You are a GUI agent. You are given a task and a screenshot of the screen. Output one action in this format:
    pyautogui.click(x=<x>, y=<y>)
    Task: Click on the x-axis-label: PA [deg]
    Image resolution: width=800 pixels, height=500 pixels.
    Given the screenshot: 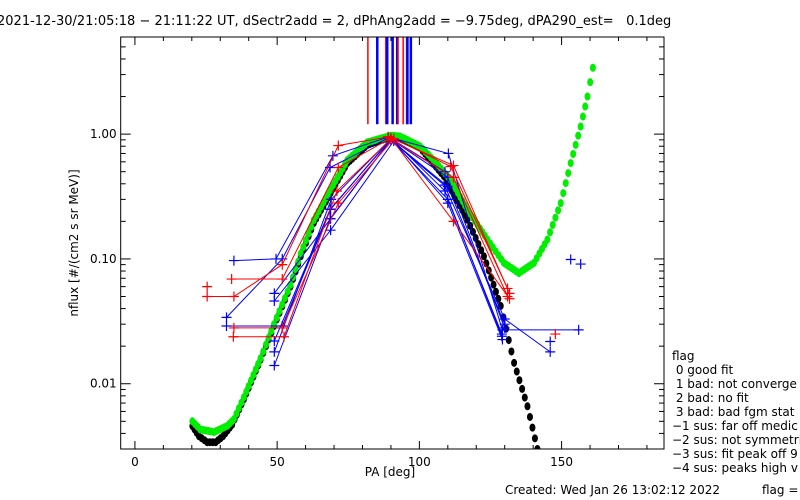 What is the action you would take?
    pyautogui.click(x=390, y=472)
    